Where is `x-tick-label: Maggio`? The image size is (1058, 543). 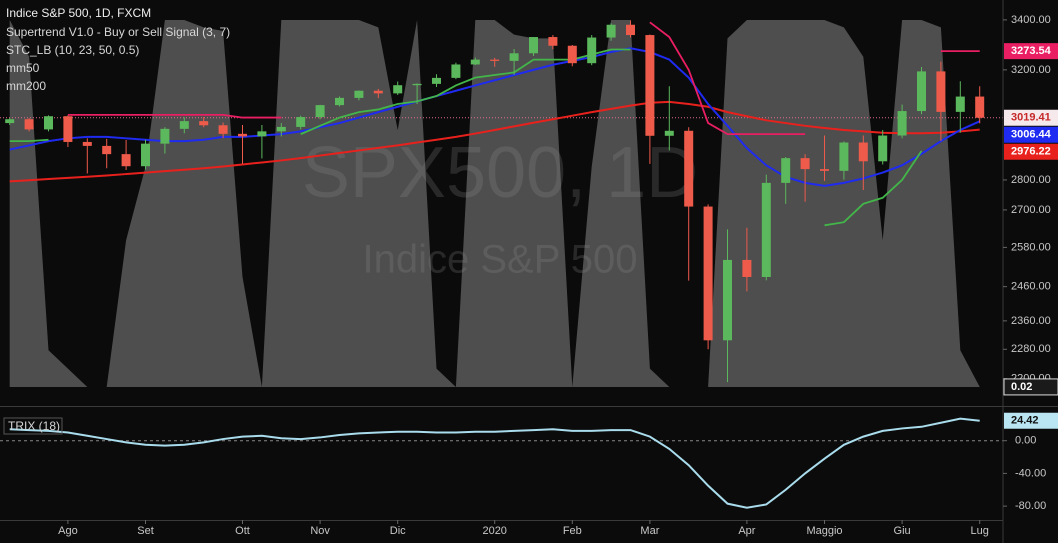
x-tick-label: Maggio is located at coordinates (824, 531).